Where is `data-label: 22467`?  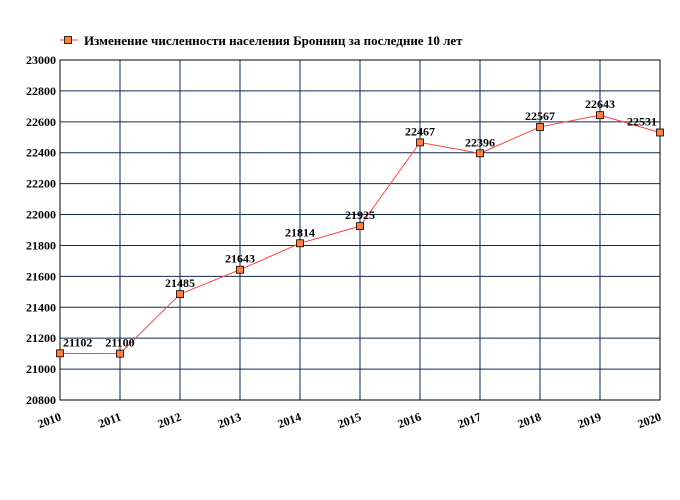
data-label: 22467 is located at coordinates (420, 131).